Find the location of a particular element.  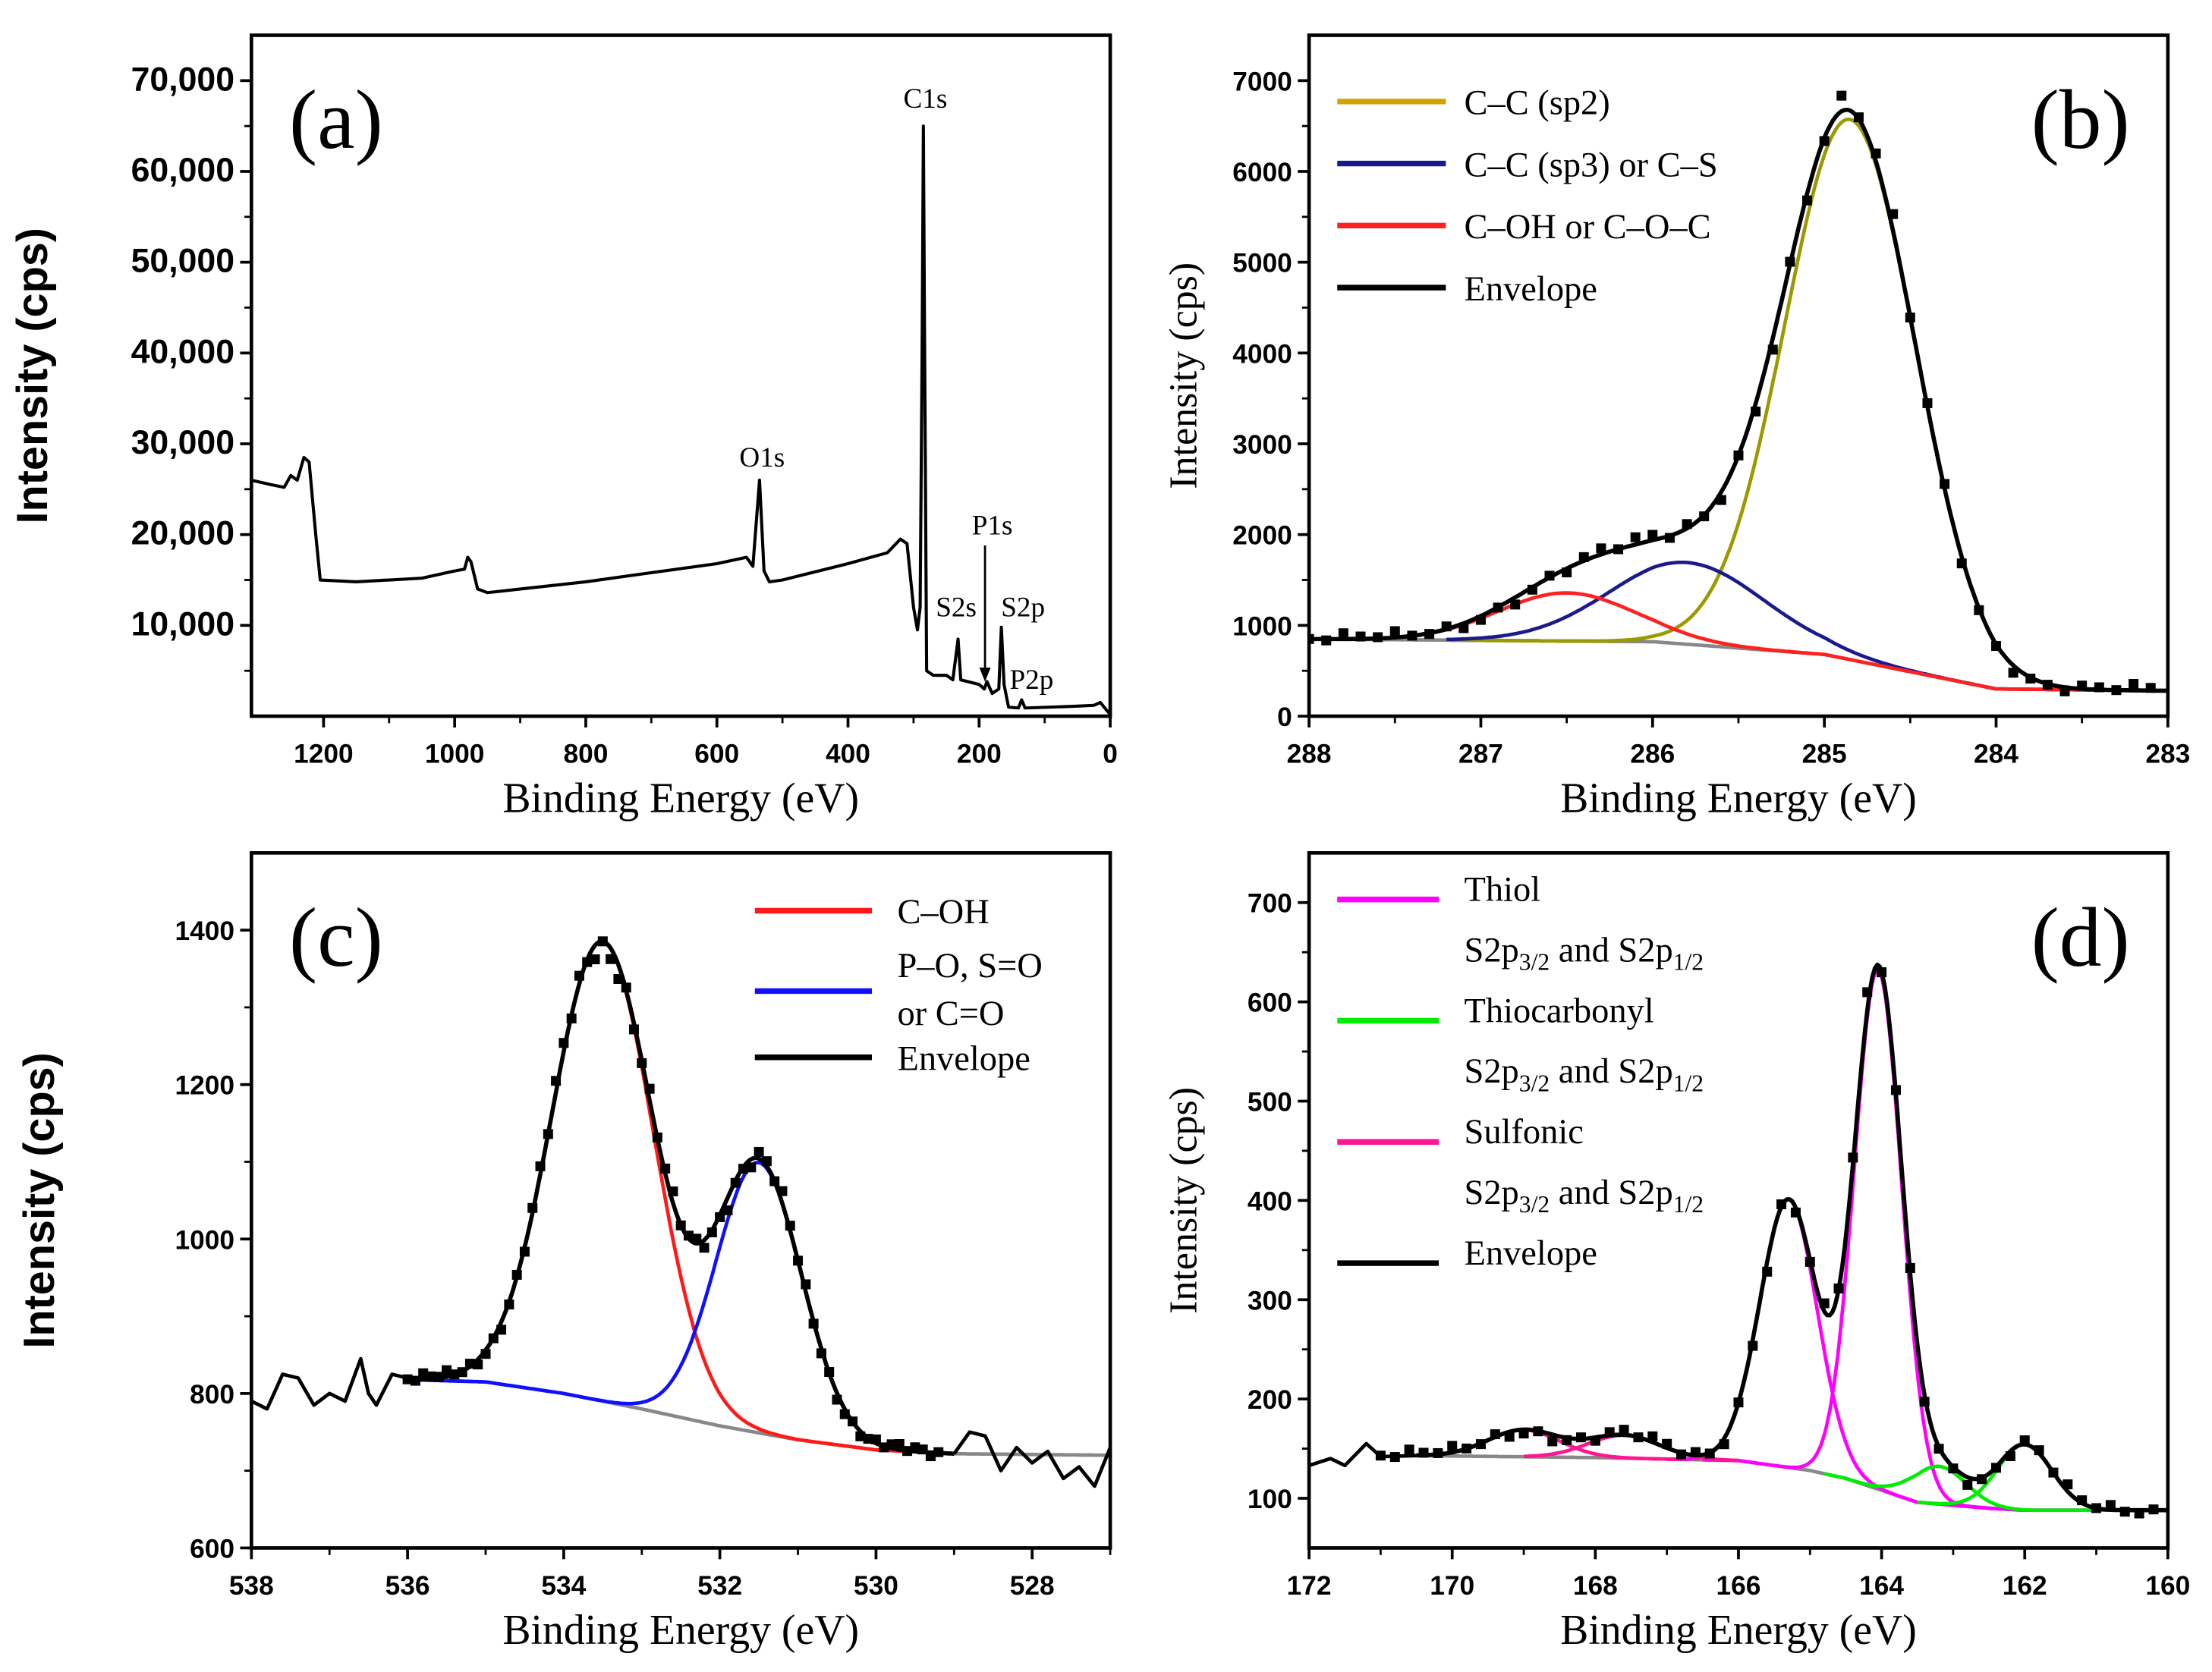

legend-label: C–OH is located at coordinates (943, 912).